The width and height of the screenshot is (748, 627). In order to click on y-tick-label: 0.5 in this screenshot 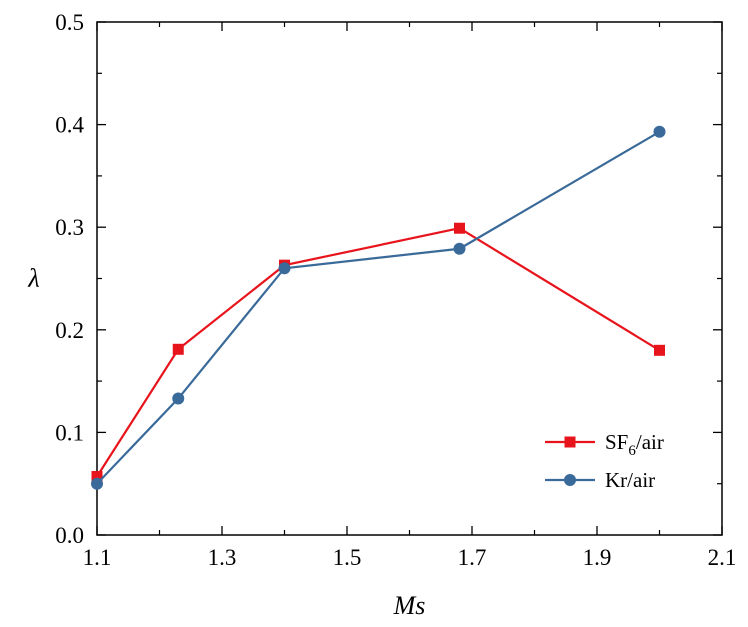, I will do `click(69, 22)`.